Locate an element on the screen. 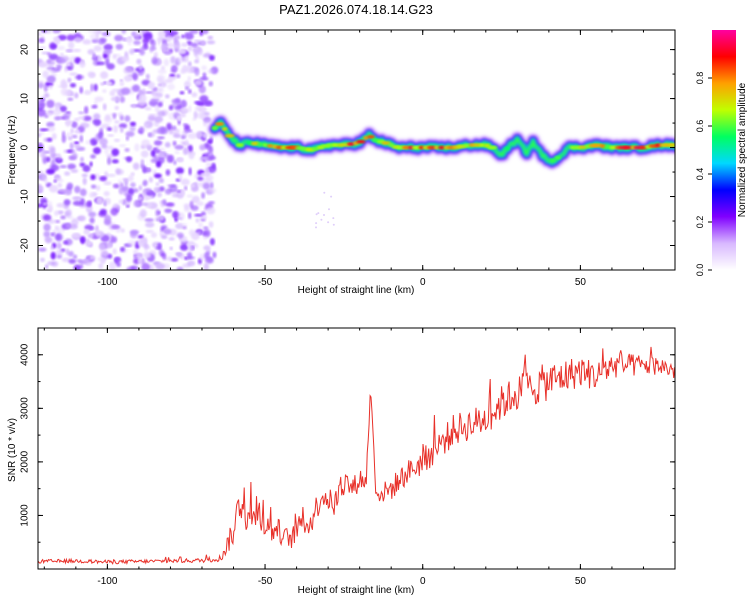  y-tick-label: 1000 is located at coordinates (25, 515).